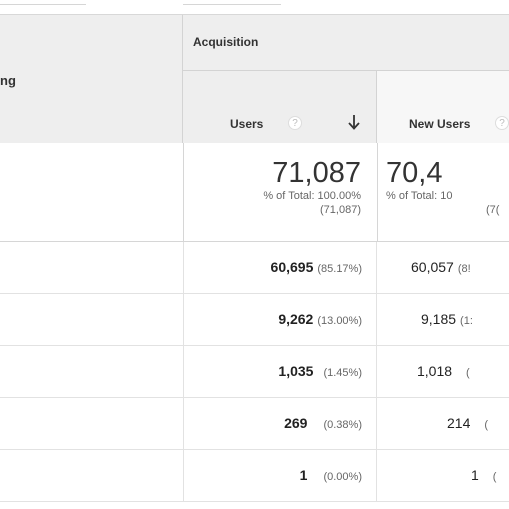 The height and width of the screenshot is (509, 509). Describe the element at coordinates (296, 319) in the screenshot. I see `users-value: 9,262` at that location.